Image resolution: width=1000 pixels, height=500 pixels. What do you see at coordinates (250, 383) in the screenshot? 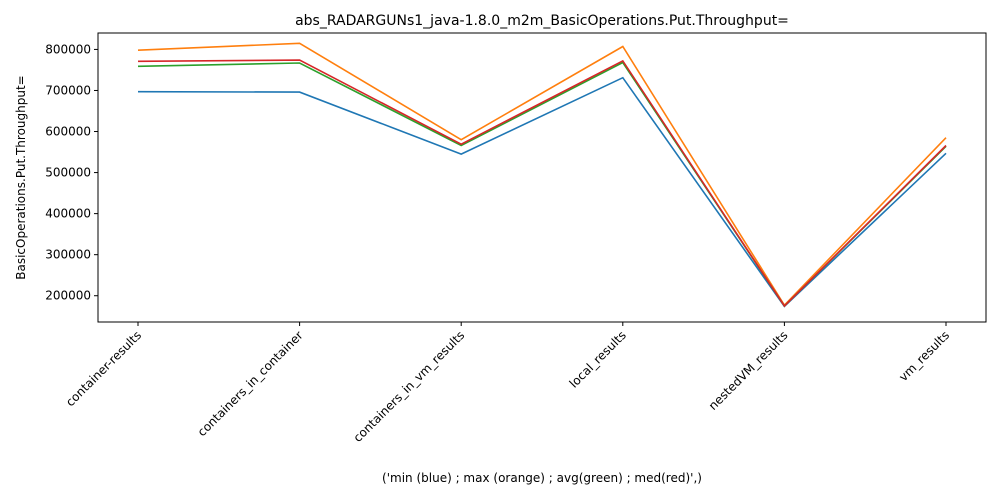
I see `x-tick-label: containers_in_container` at bounding box center [250, 383].